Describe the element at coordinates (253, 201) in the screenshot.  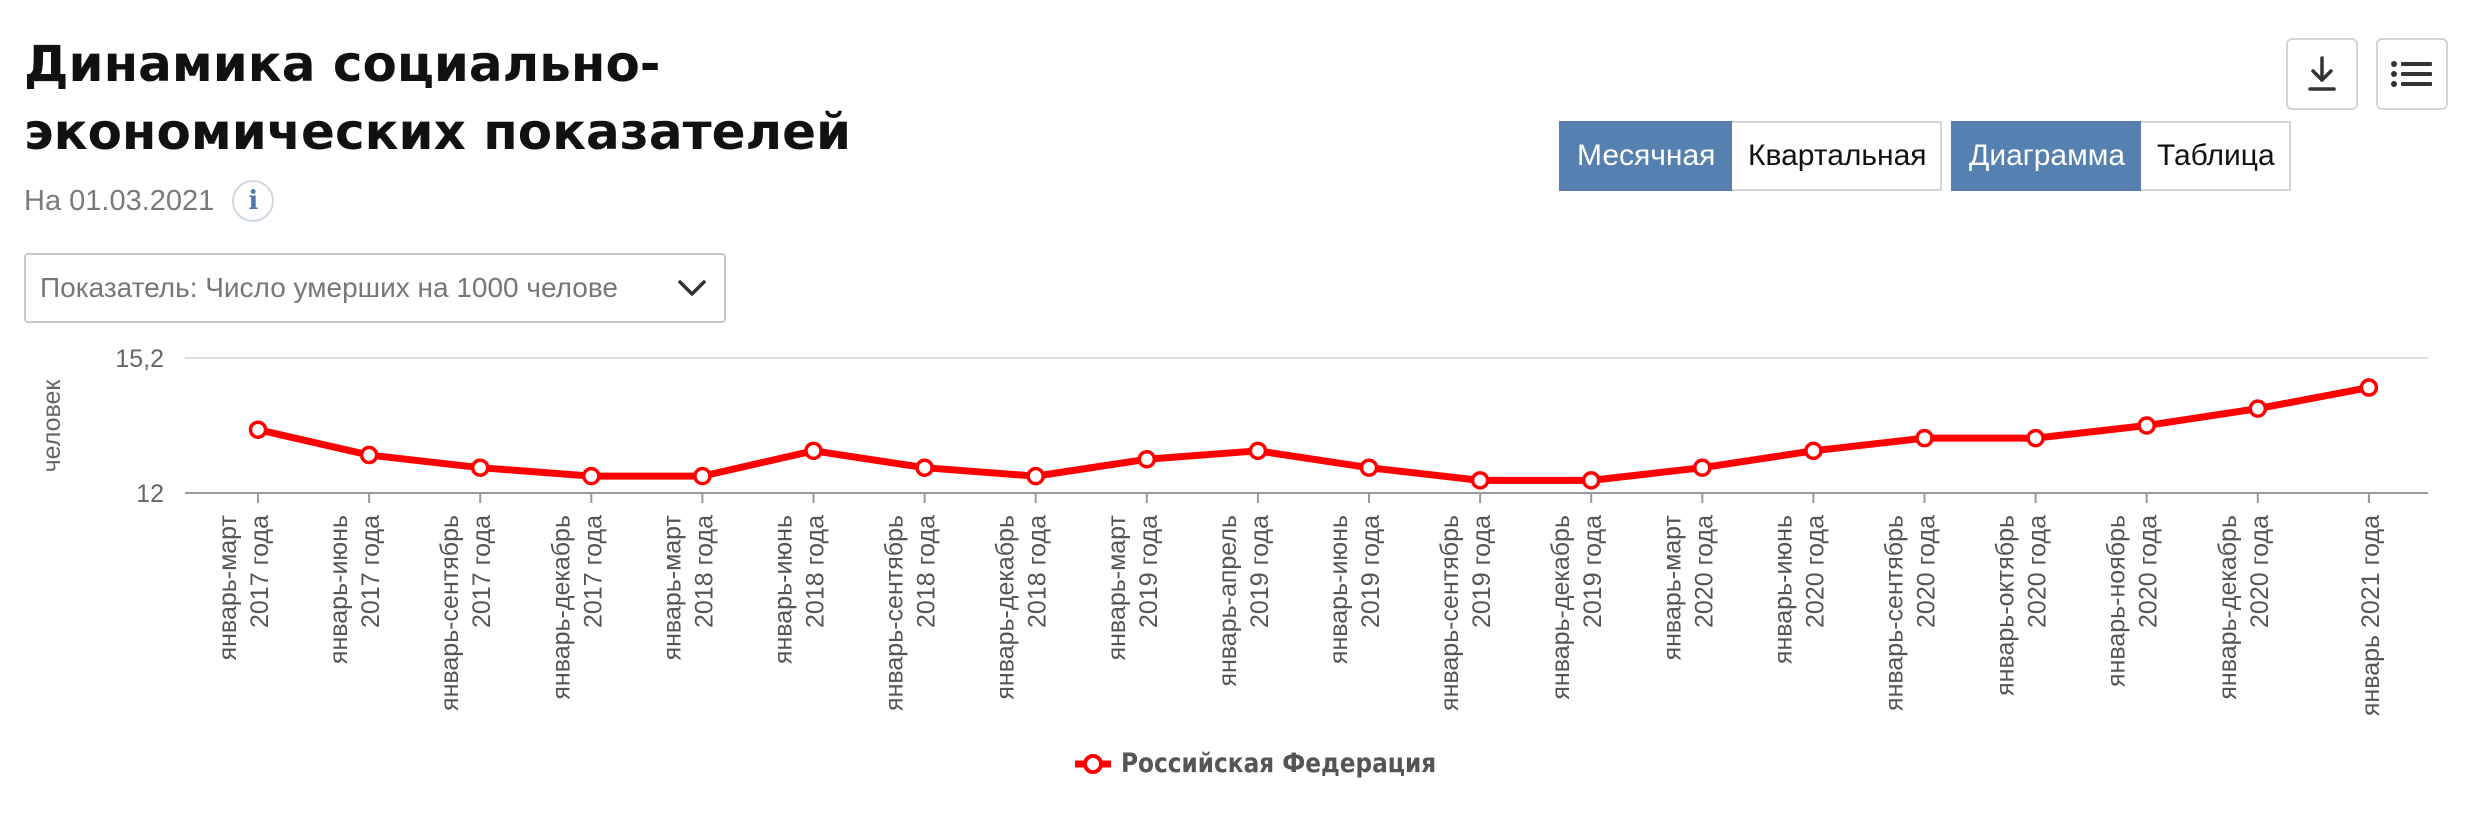
I see `info-icon: i` at that location.